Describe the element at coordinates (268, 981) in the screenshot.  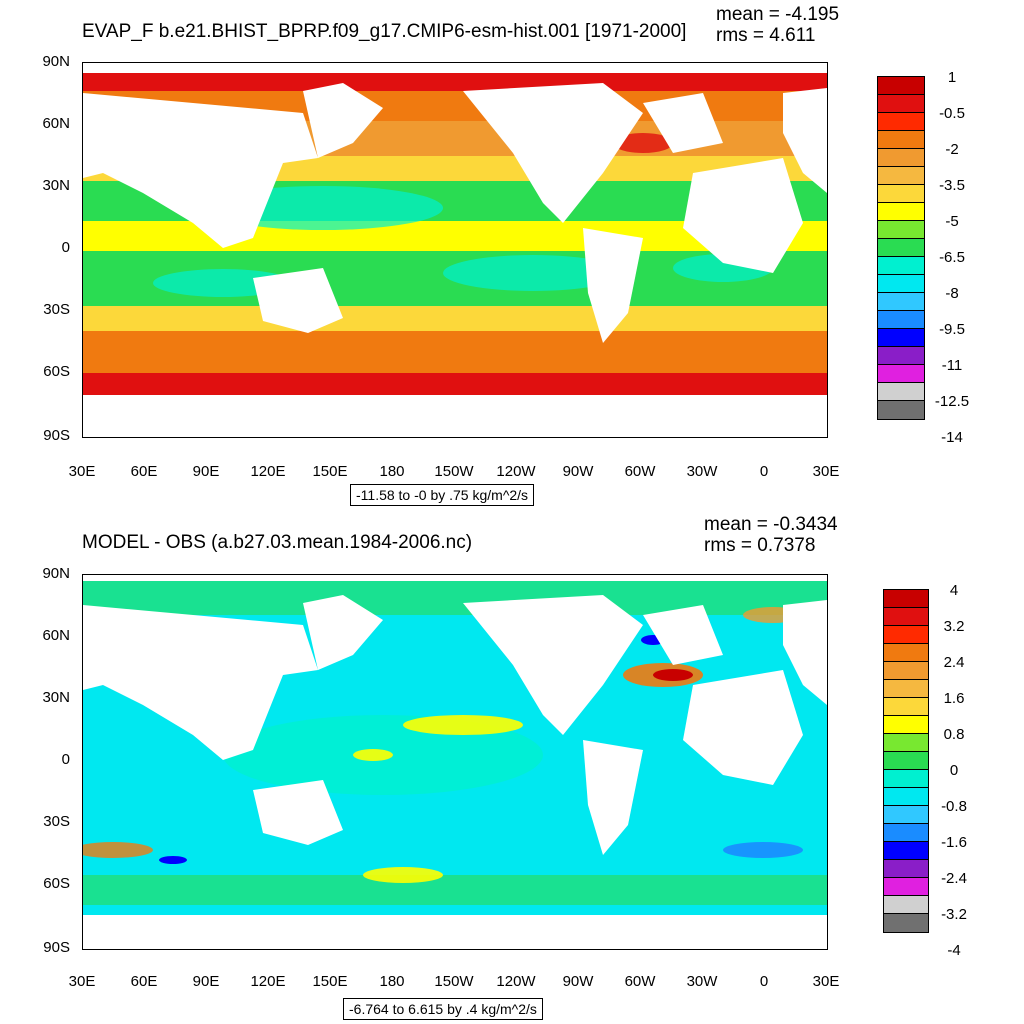
I see `lon-label: 120E` at that location.